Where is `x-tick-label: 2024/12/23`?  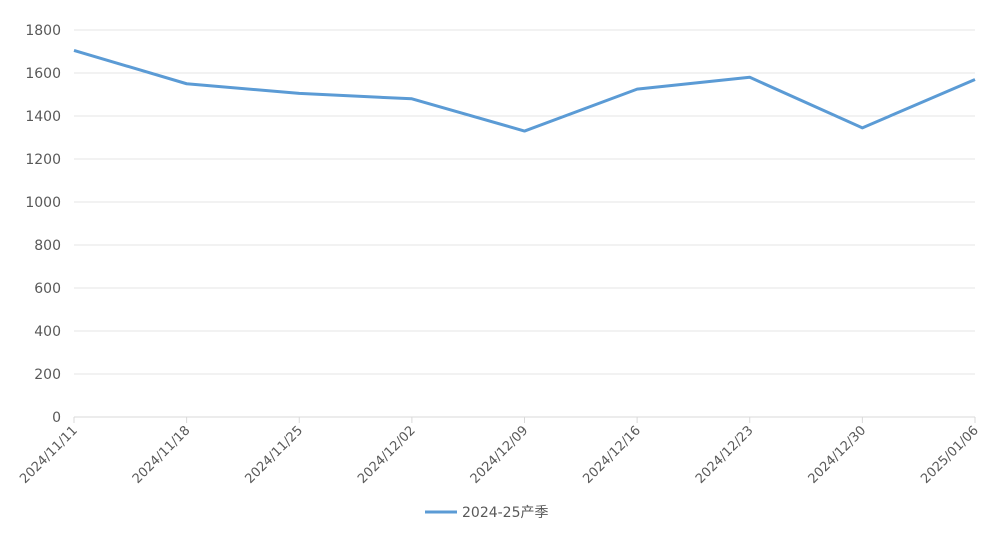 x-tick-label: 2024/12/23 is located at coordinates (725, 455).